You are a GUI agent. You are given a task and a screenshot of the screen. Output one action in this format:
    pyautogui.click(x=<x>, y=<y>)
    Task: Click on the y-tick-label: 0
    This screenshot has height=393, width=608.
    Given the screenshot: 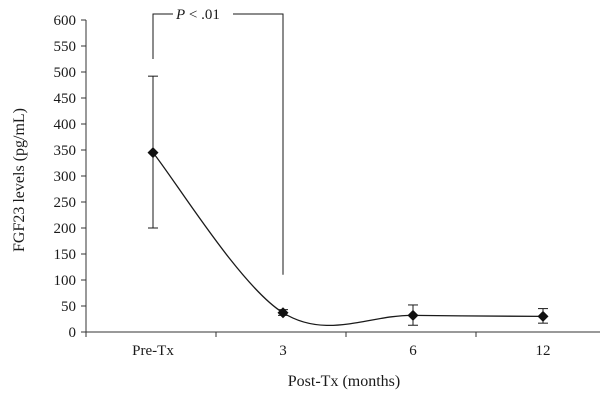 What is the action you would take?
    pyautogui.click(x=73, y=333)
    